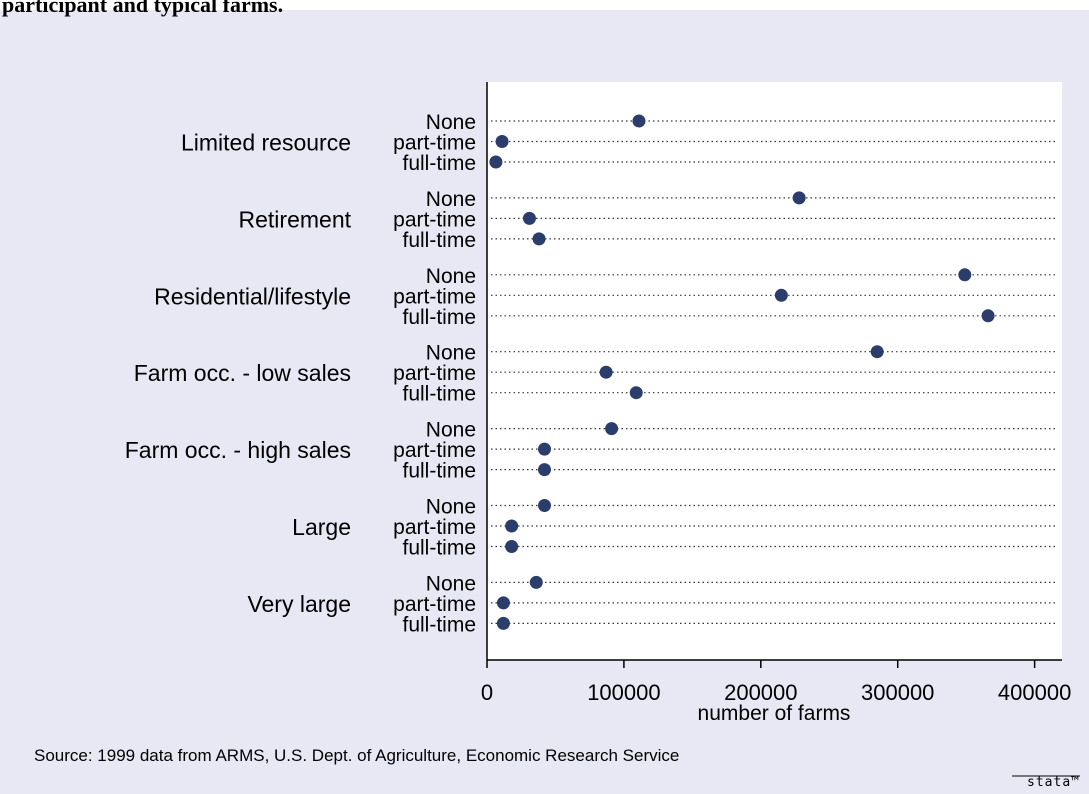 The image size is (1089, 794). Describe the element at coordinates (266, 143) in the screenshot. I see `group-label: Limited resource` at that location.